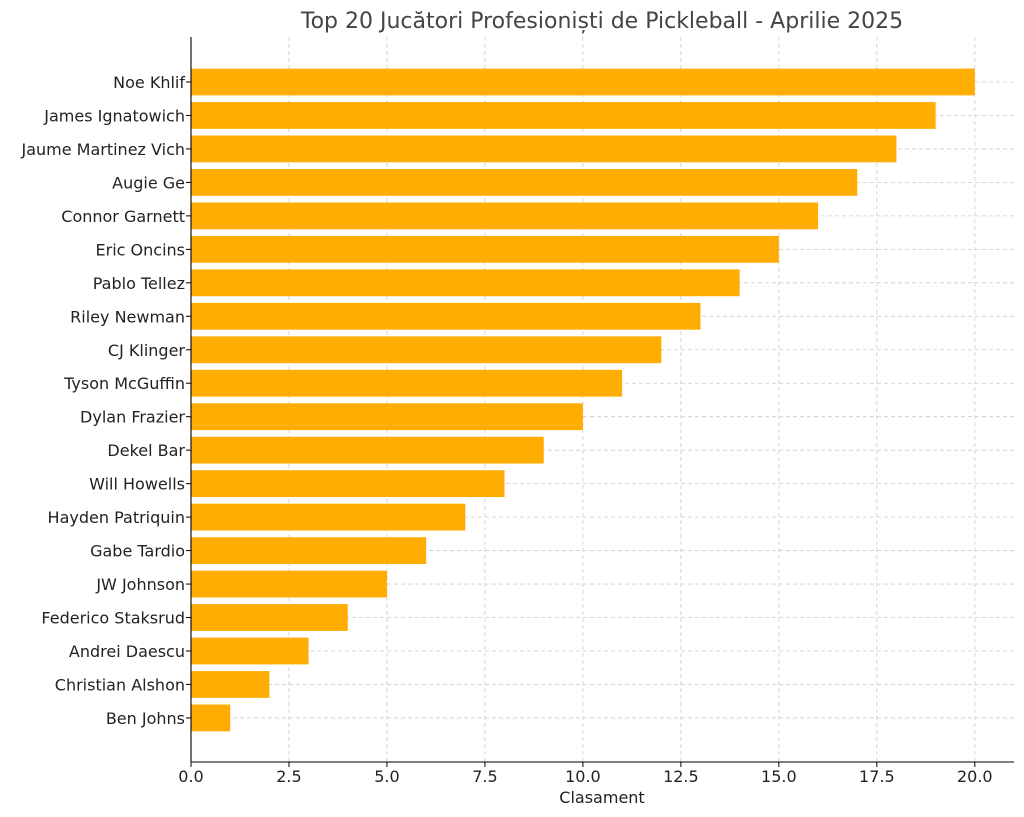  What do you see at coordinates (147, 350) in the screenshot?
I see `y-tick-label: CJ Klinger` at bounding box center [147, 350].